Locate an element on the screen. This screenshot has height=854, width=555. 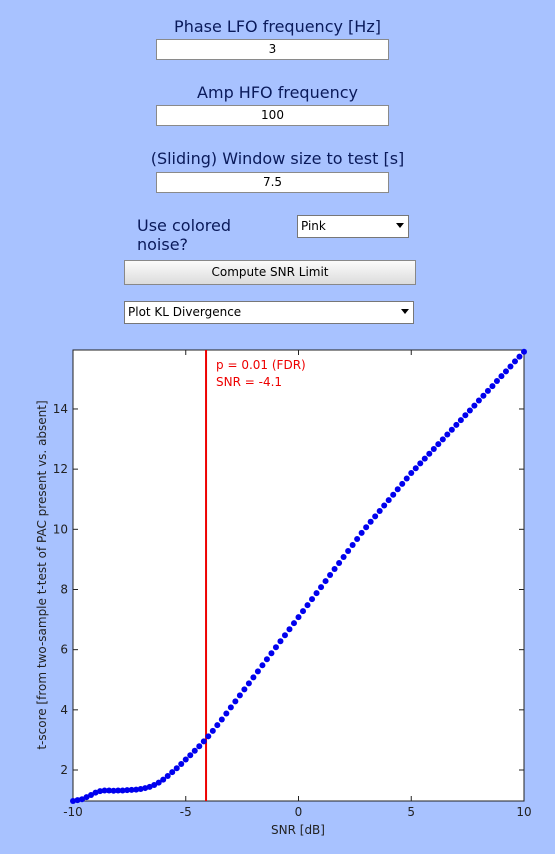
text-input: 3 is located at coordinates (272, 49).